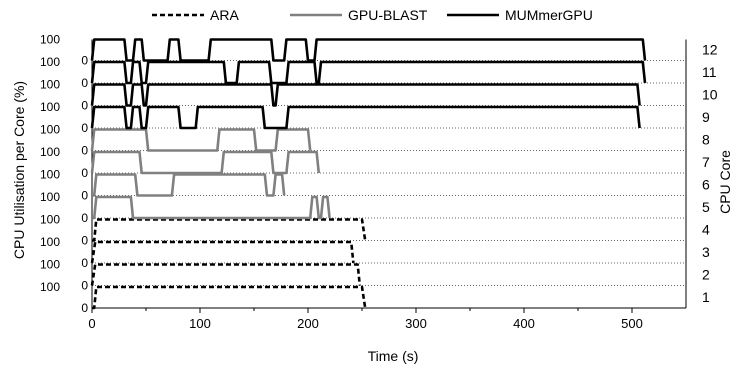 This screenshot has height=372, width=744. What do you see at coordinates (524, 323) in the screenshot?
I see `x-tick-label: 400` at bounding box center [524, 323].